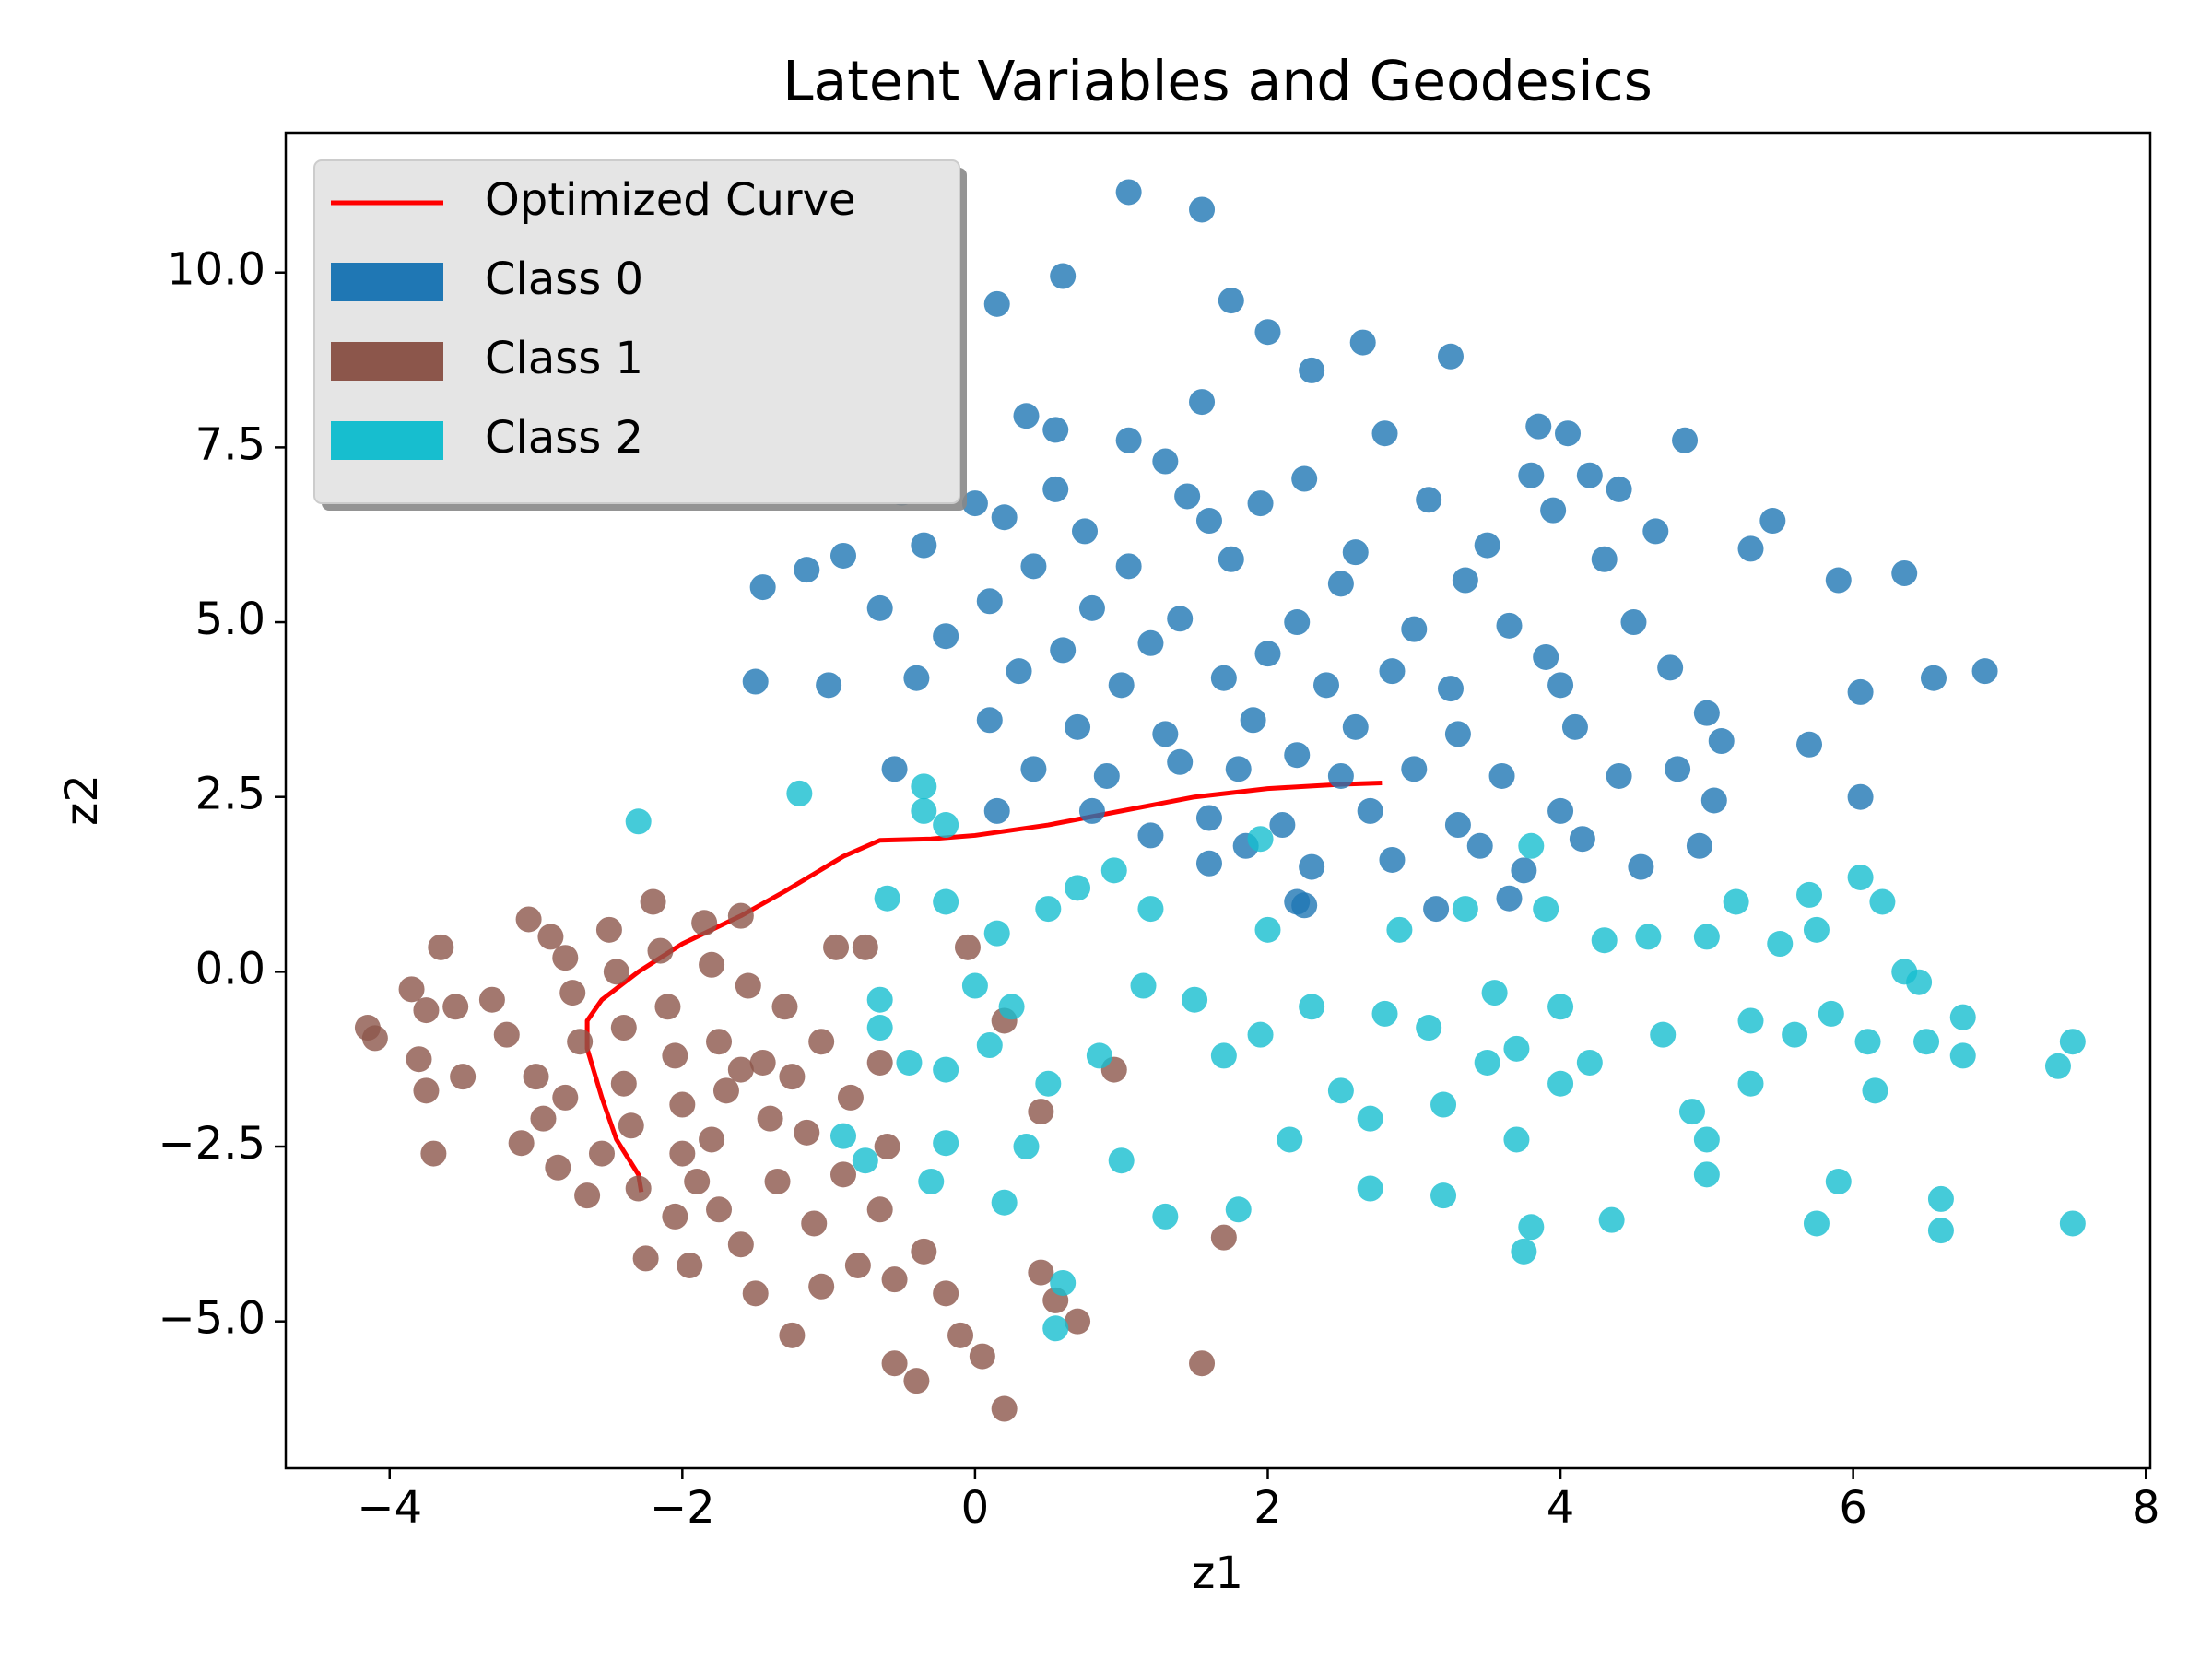 This screenshot has height=1659, width=2212. Describe the element at coordinates (211, 1319) in the screenshot. I see `y-tick-label: −5.0` at that location.